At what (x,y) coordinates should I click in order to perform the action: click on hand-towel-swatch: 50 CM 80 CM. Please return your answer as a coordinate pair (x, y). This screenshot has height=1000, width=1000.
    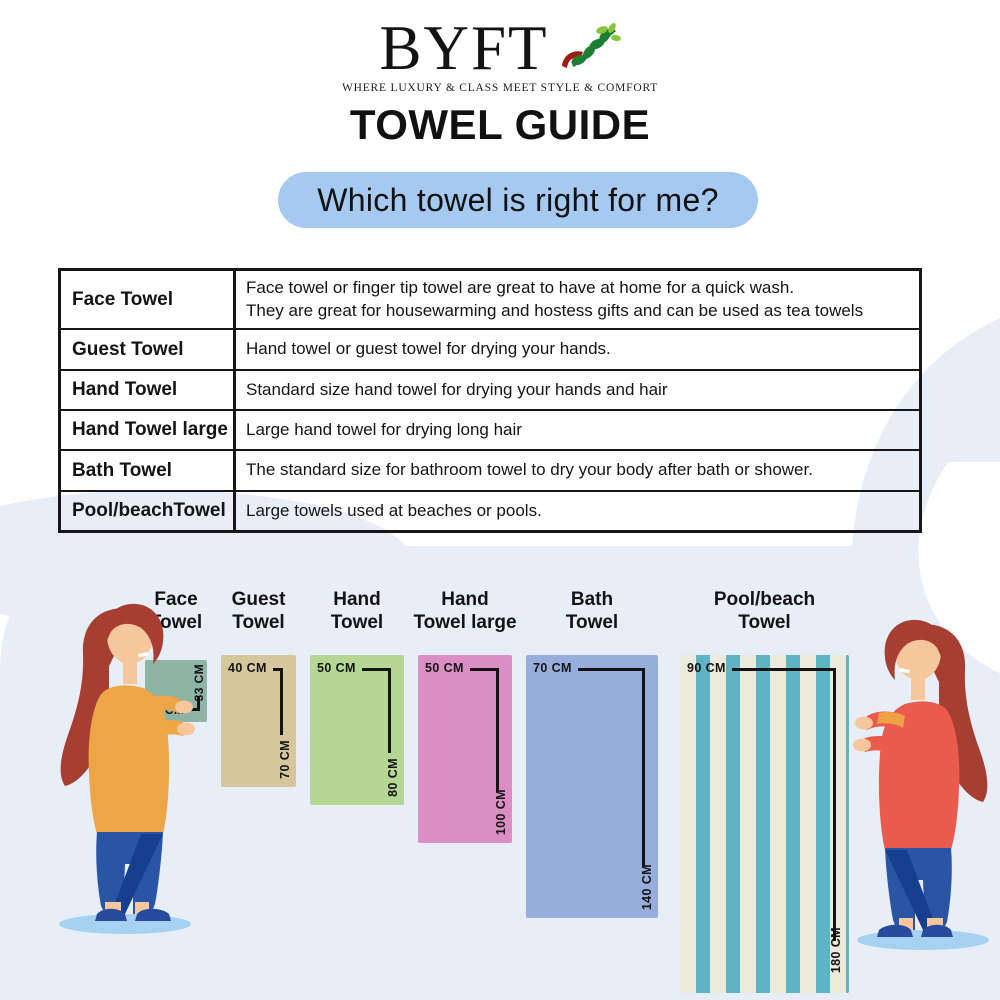
    Looking at the image, I should click on (357, 730).